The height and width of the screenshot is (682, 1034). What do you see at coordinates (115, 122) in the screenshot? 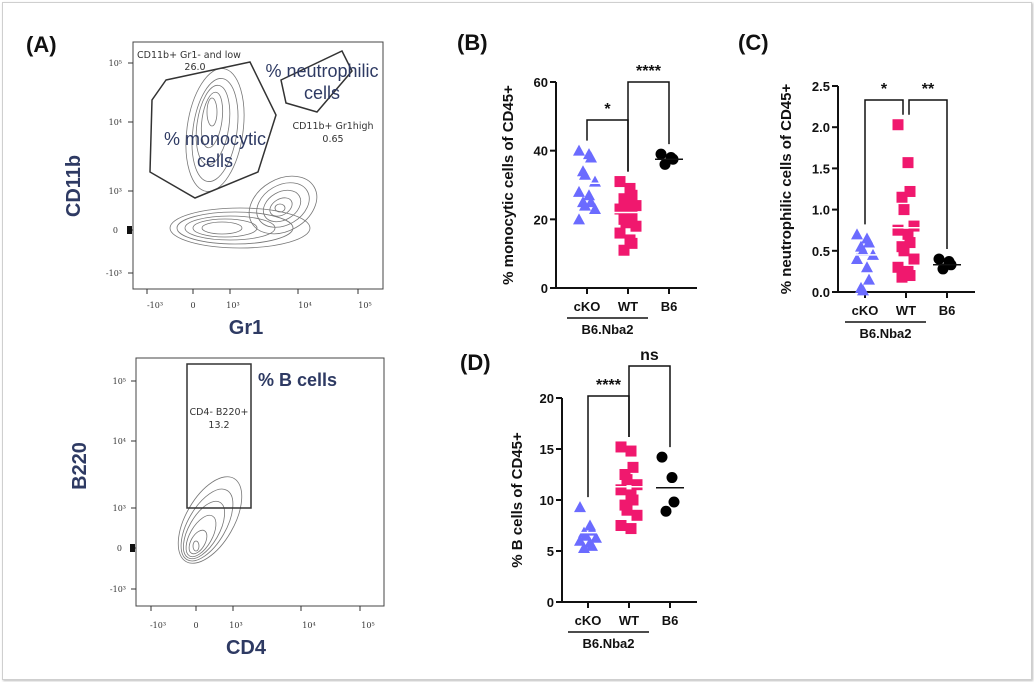
I see `facs-y-tick: 10⁴` at bounding box center [115, 122].